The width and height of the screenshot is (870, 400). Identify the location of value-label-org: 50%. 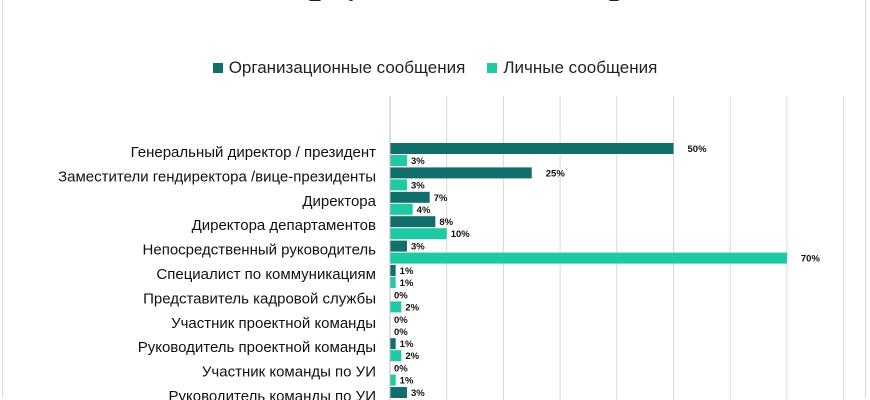
(698, 149).